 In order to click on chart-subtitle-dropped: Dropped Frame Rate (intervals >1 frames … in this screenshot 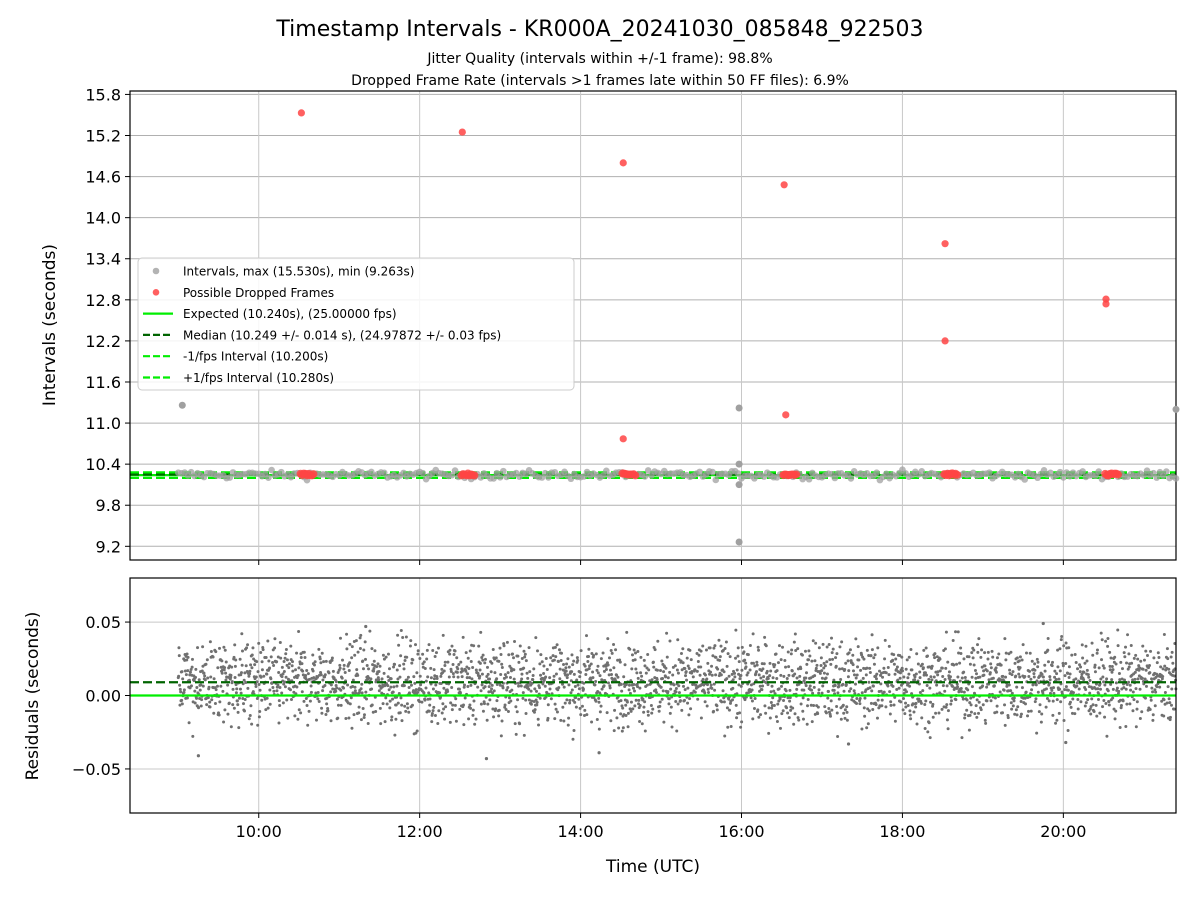, I will do `click(600, 81)`.